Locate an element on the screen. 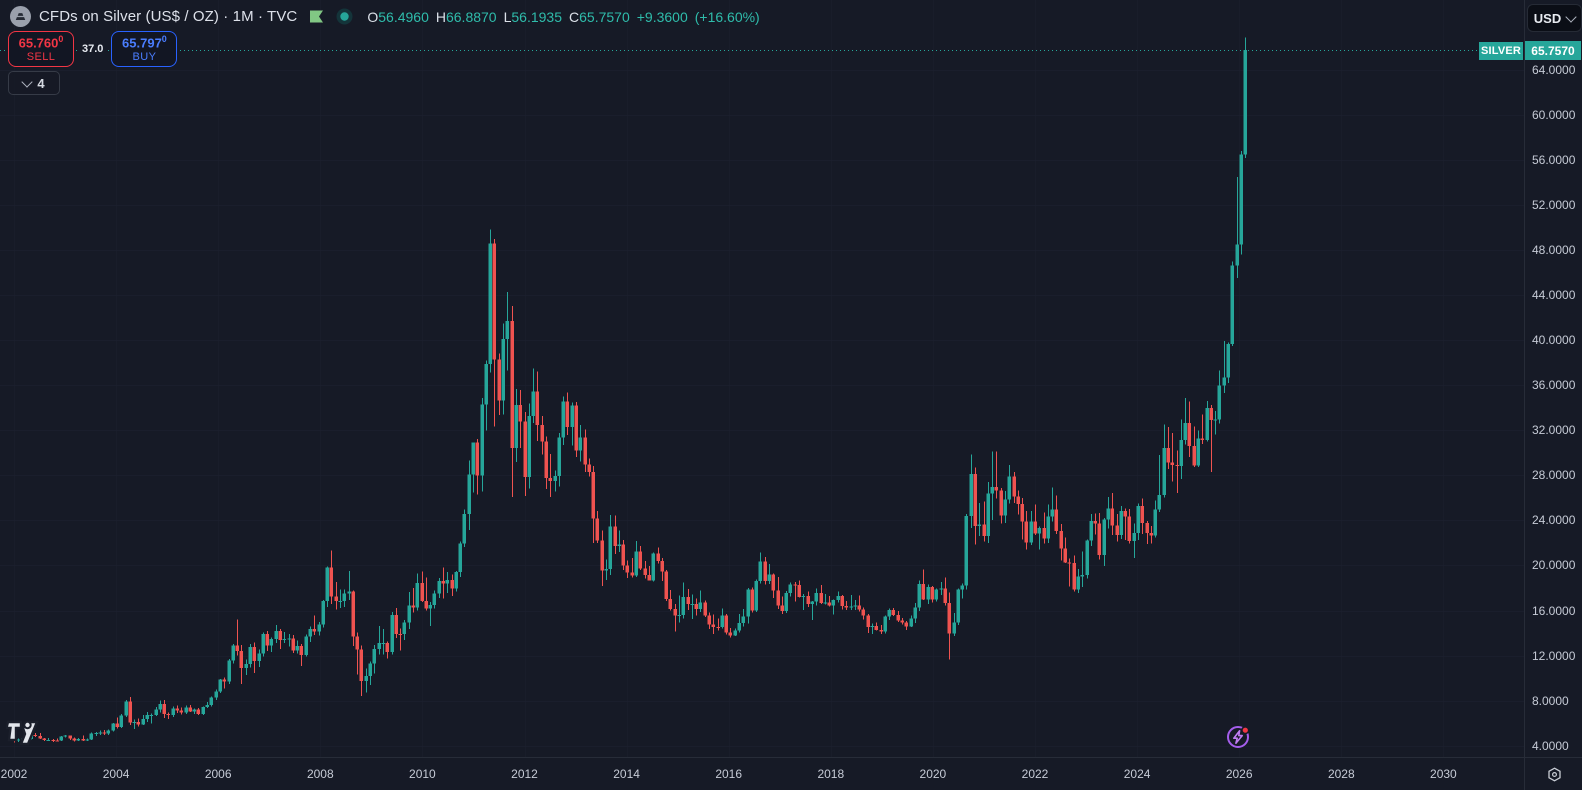  time-tick-label: 2018 is located at coordinates (831, 774).